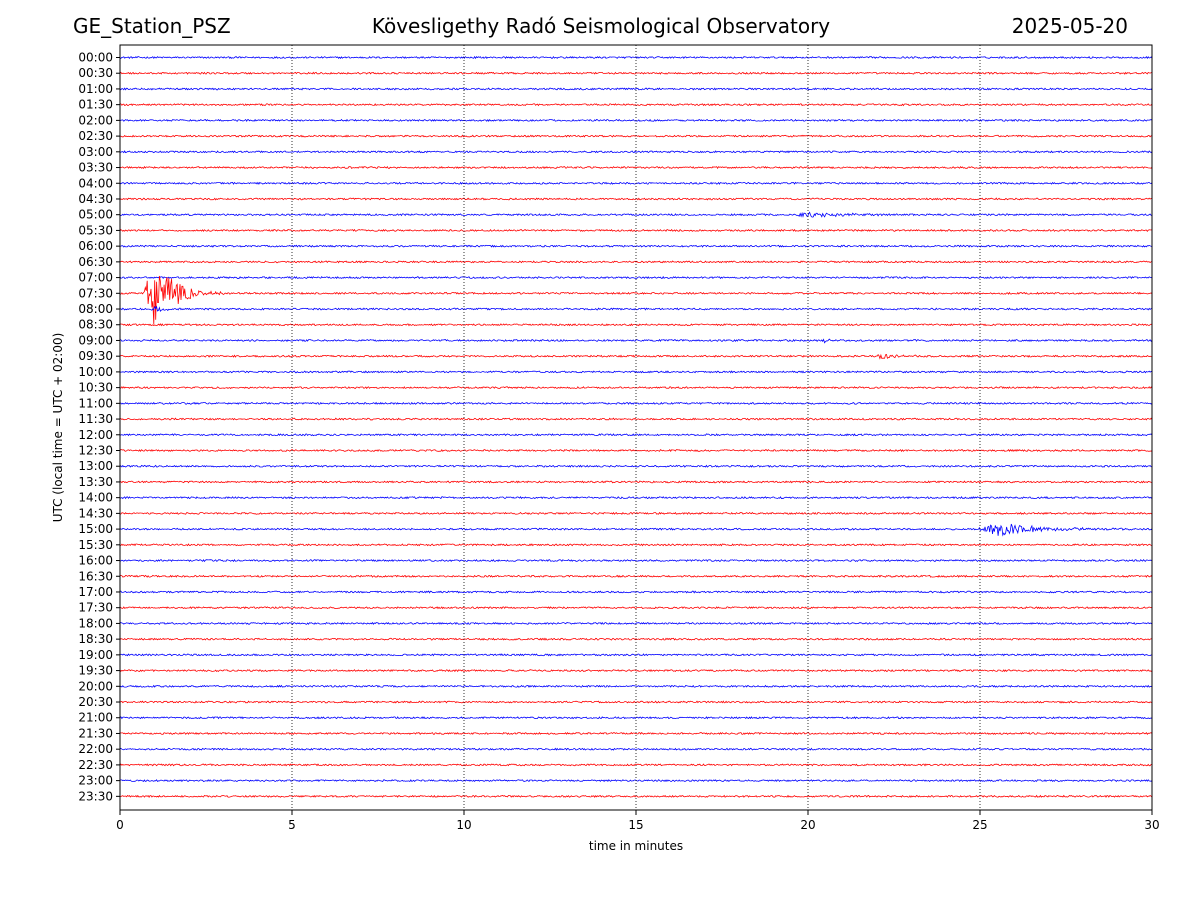 The image size is (1200, 900). Describe the element at coordinates (636, 749) in the screenshot. I see `trace-22:00` at that location.